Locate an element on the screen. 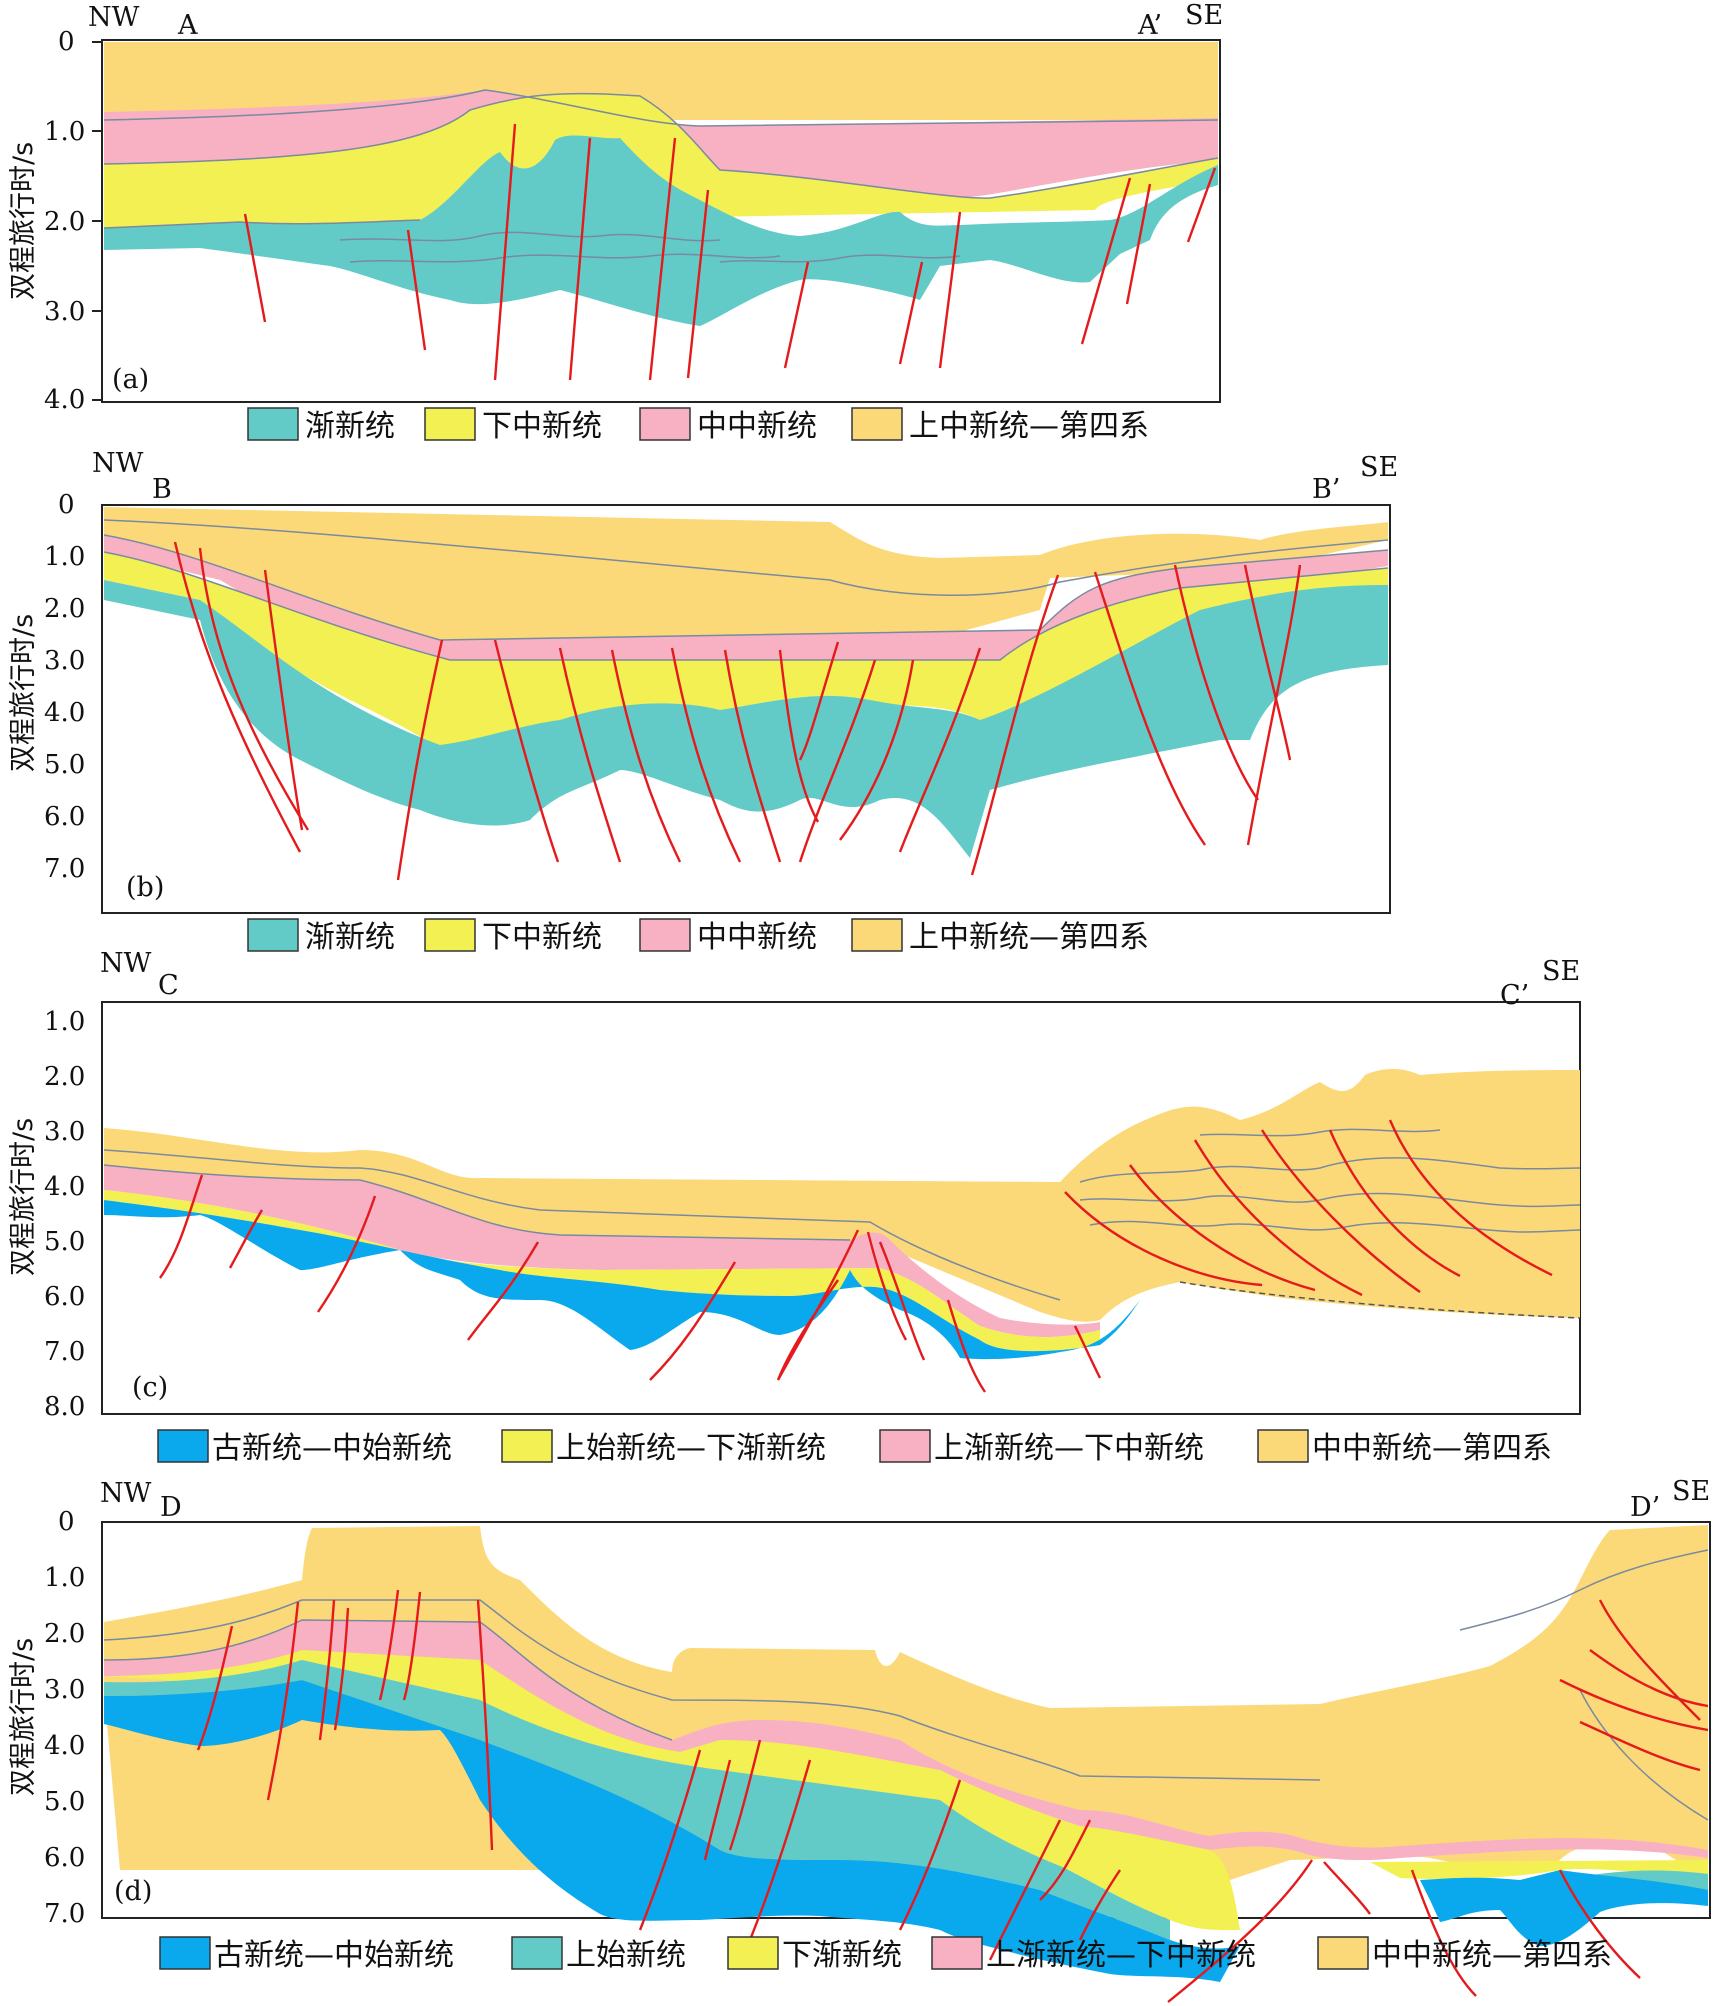 This screenshot has height=2006, width=1713. panel-b-ylabel: 双程旅行时/s is located at coordinates (23, 693).